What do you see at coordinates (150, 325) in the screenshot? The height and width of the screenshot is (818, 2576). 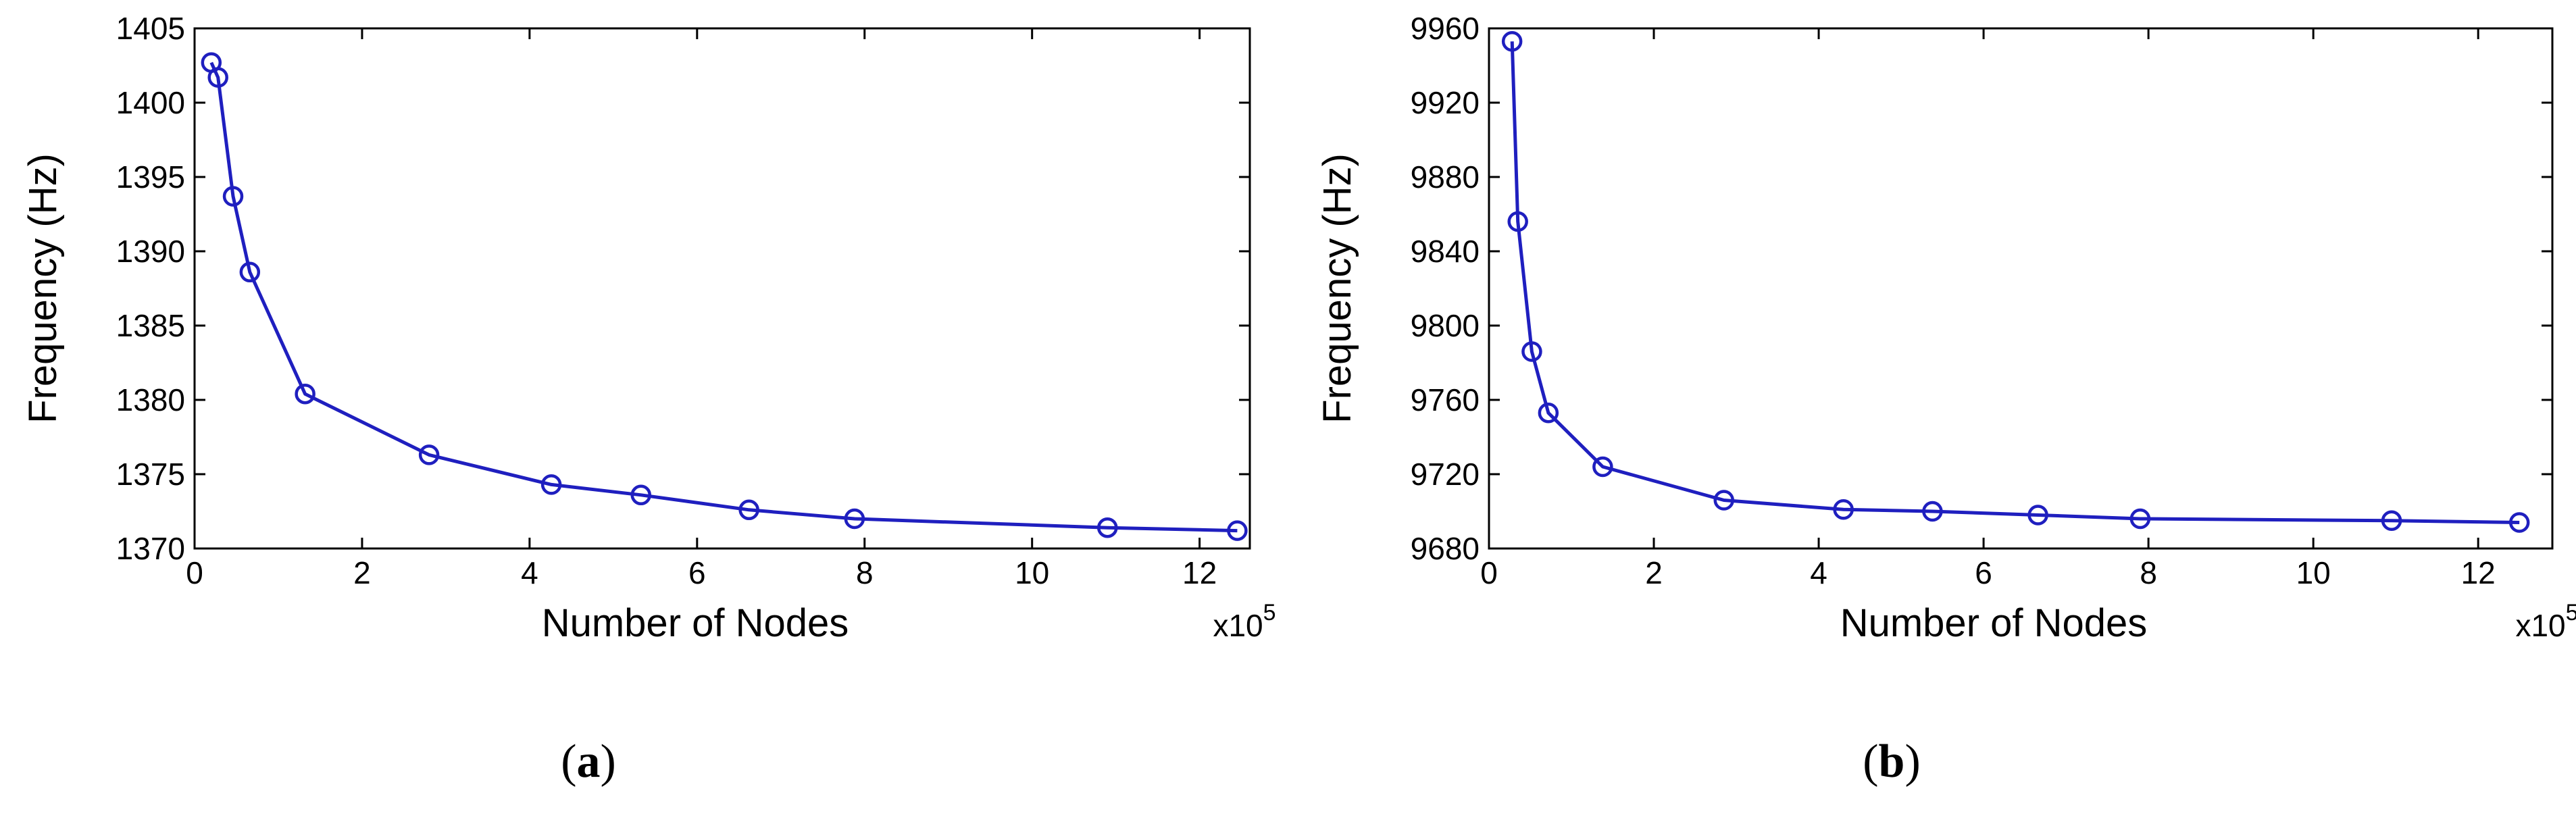 I see `y-tick-label: 1385` at bounding box center [150, 325].